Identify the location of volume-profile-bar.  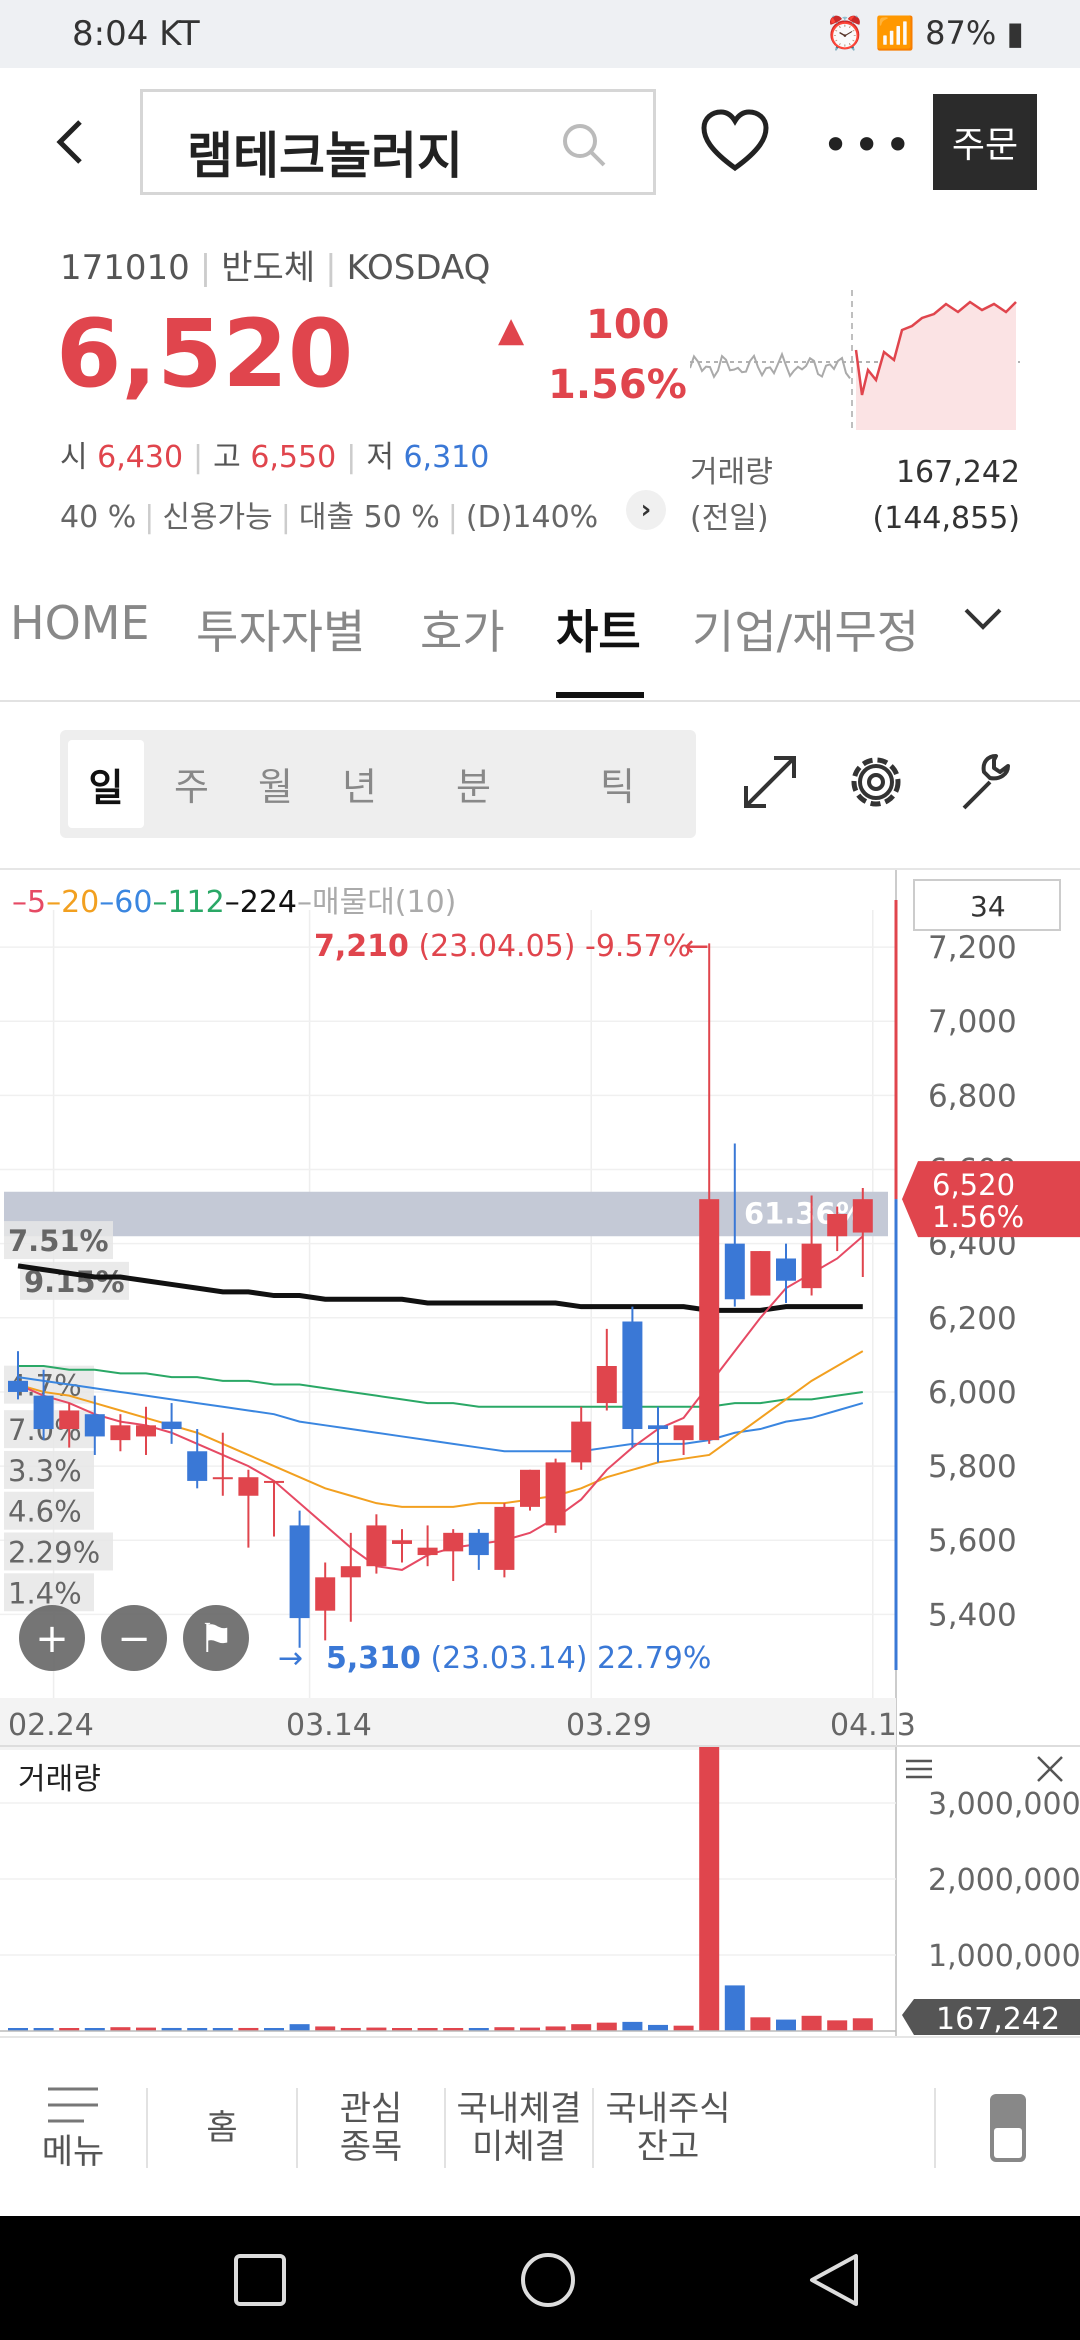
(49, 1510).